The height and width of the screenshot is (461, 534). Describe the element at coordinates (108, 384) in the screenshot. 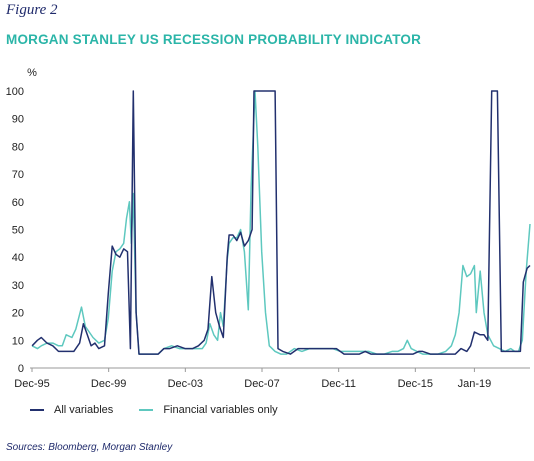

I see `x-tick-label: Dec-99` at that location.